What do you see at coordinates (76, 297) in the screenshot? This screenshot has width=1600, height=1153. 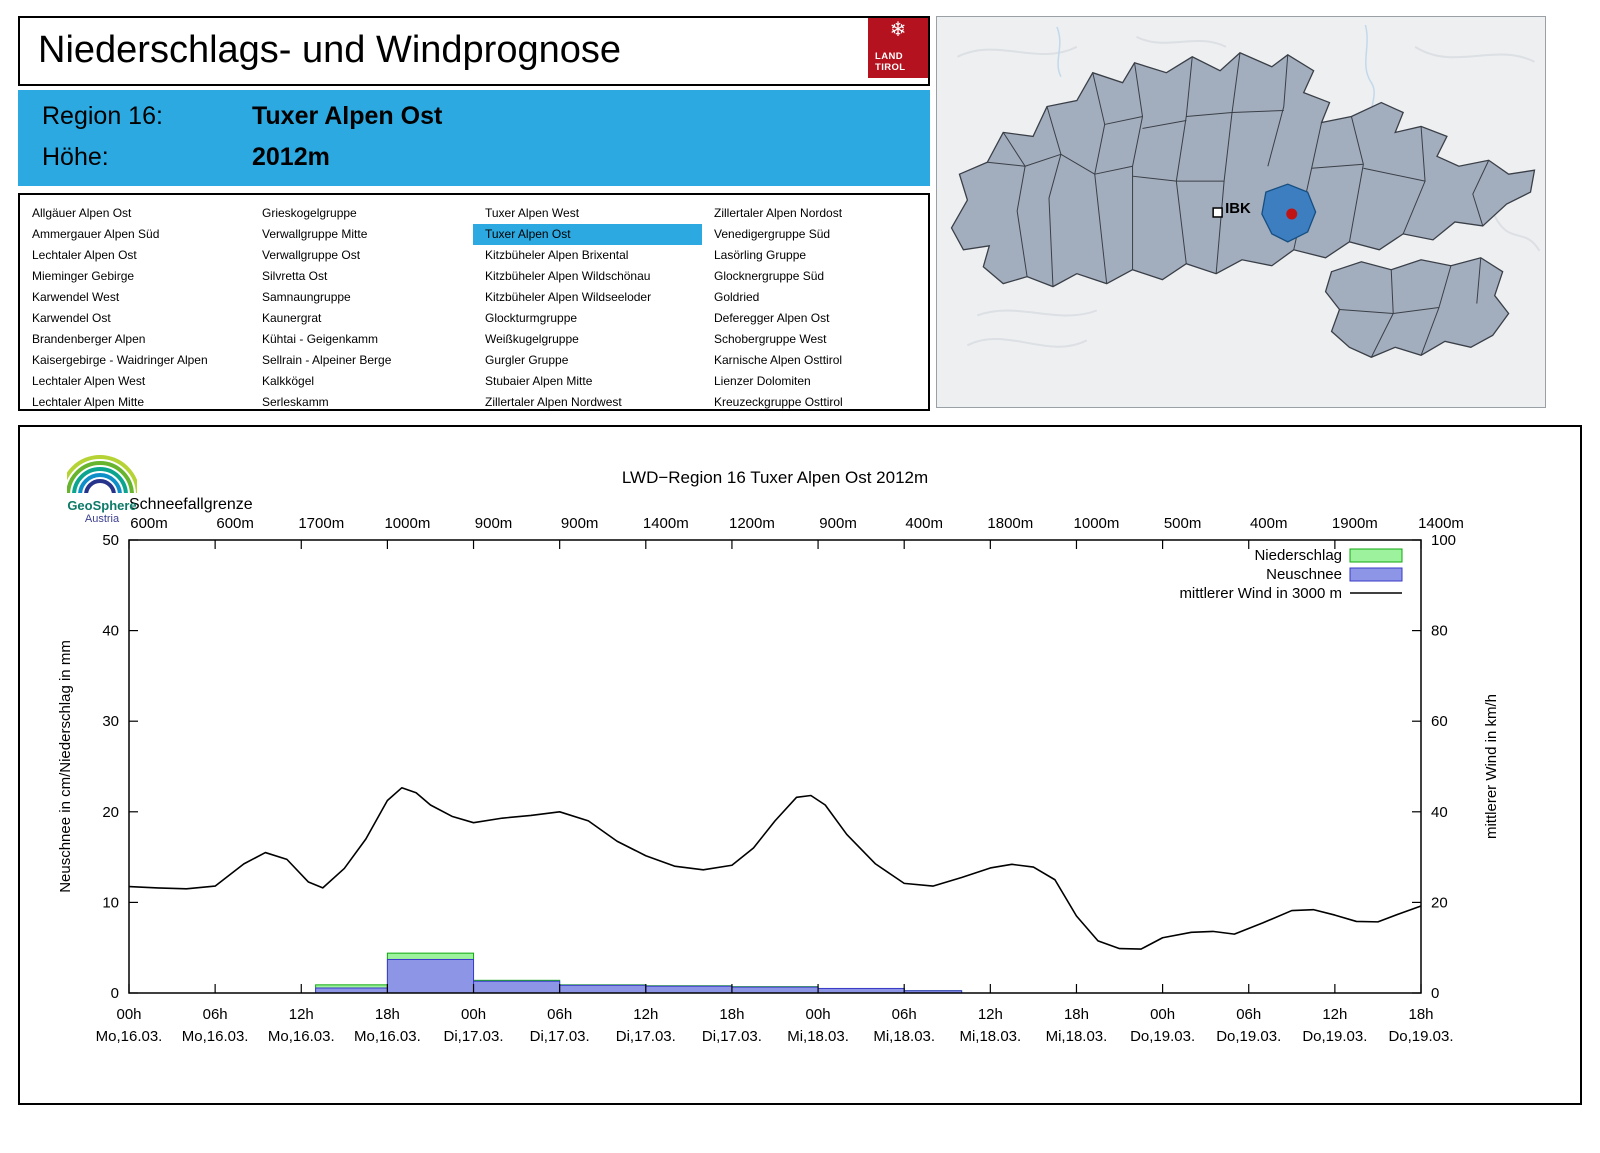 I see `region-list-item: Karwendel West` at bounding box center [76, 297].